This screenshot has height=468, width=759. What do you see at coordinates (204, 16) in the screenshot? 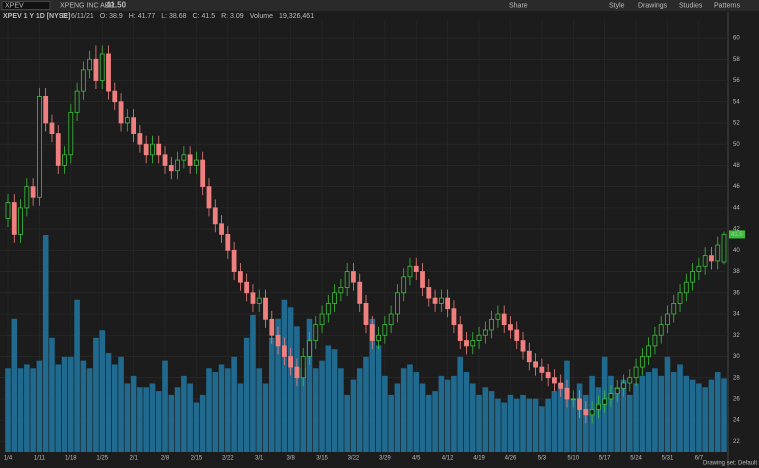
I see `header-field: C: 41.5` at bounding box center [204, 16].